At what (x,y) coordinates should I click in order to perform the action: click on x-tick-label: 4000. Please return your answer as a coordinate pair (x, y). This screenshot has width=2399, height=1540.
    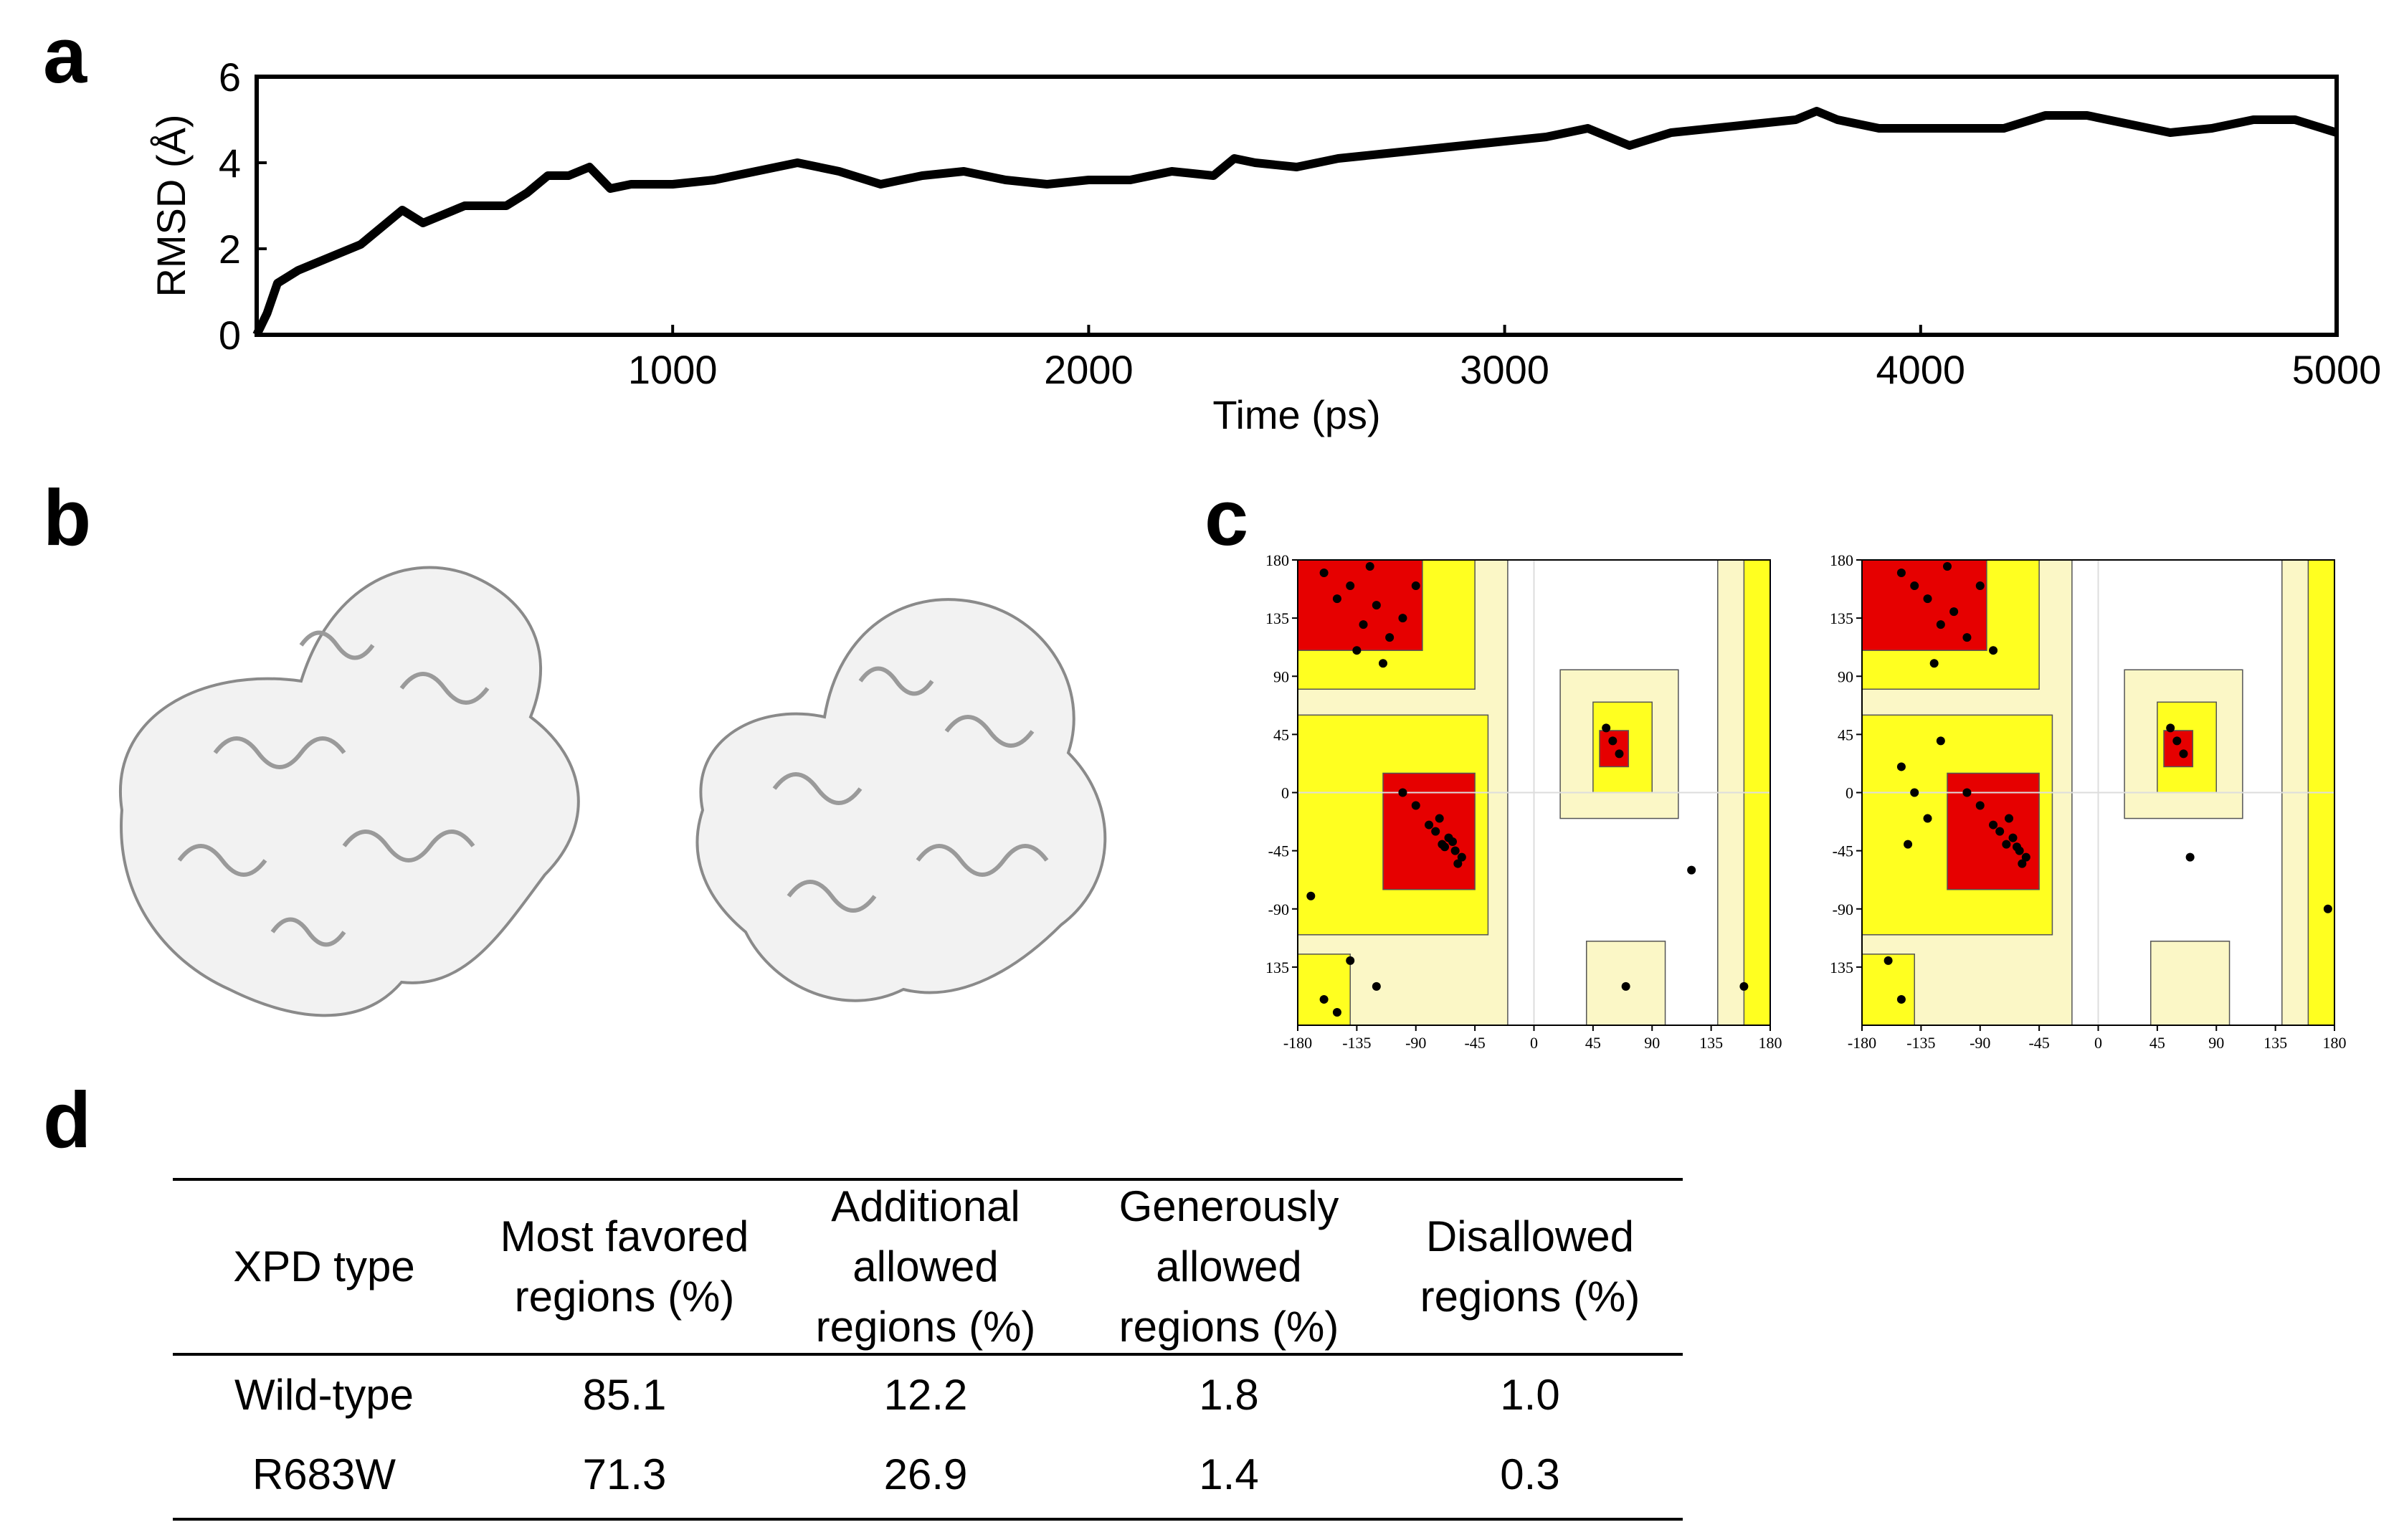
    Looking at the image, I should click on (1921, 369).